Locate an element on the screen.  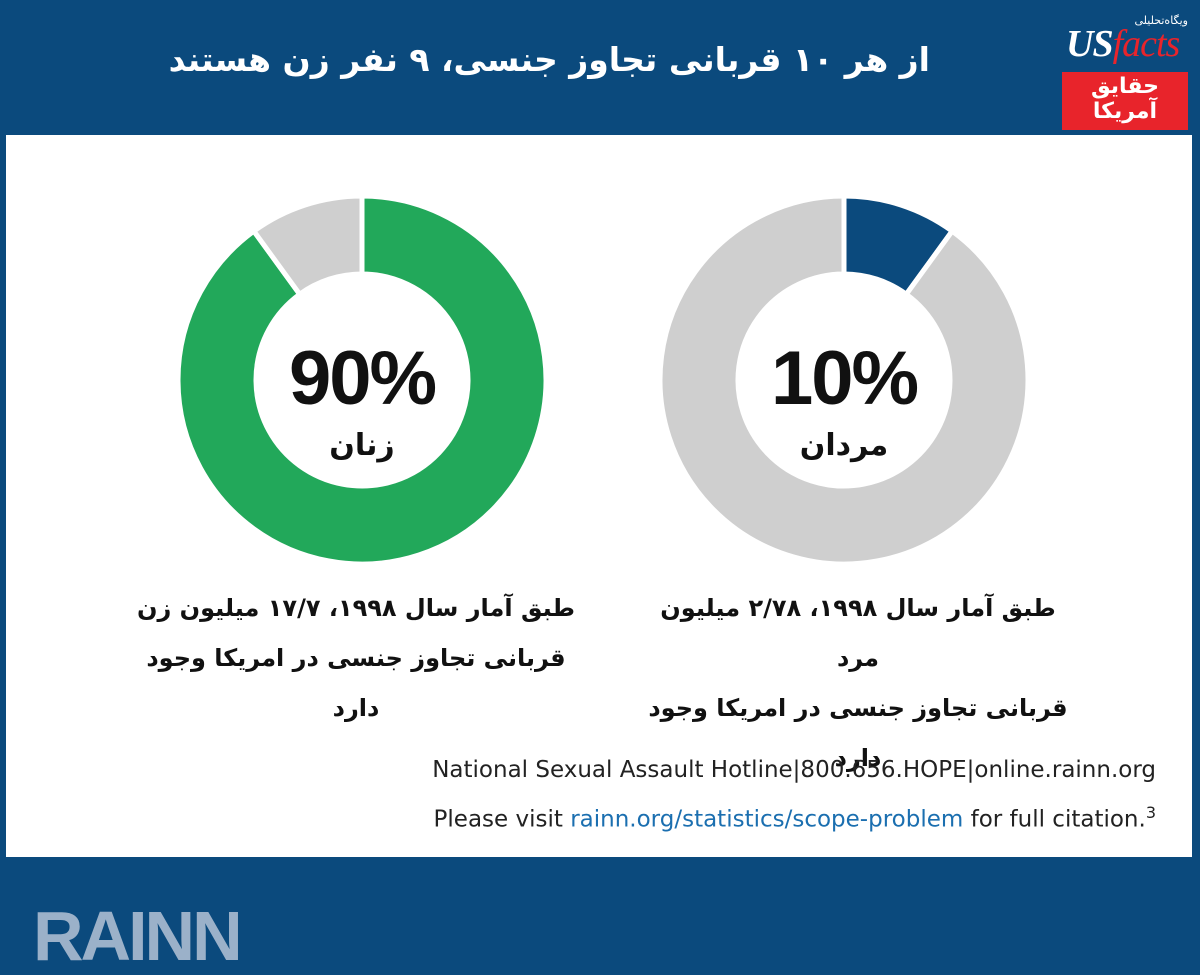
usfacts-logo: ویگاه‌تحلیلی USfacts حقایق آمریکا is located at coordinates (1127, 70).